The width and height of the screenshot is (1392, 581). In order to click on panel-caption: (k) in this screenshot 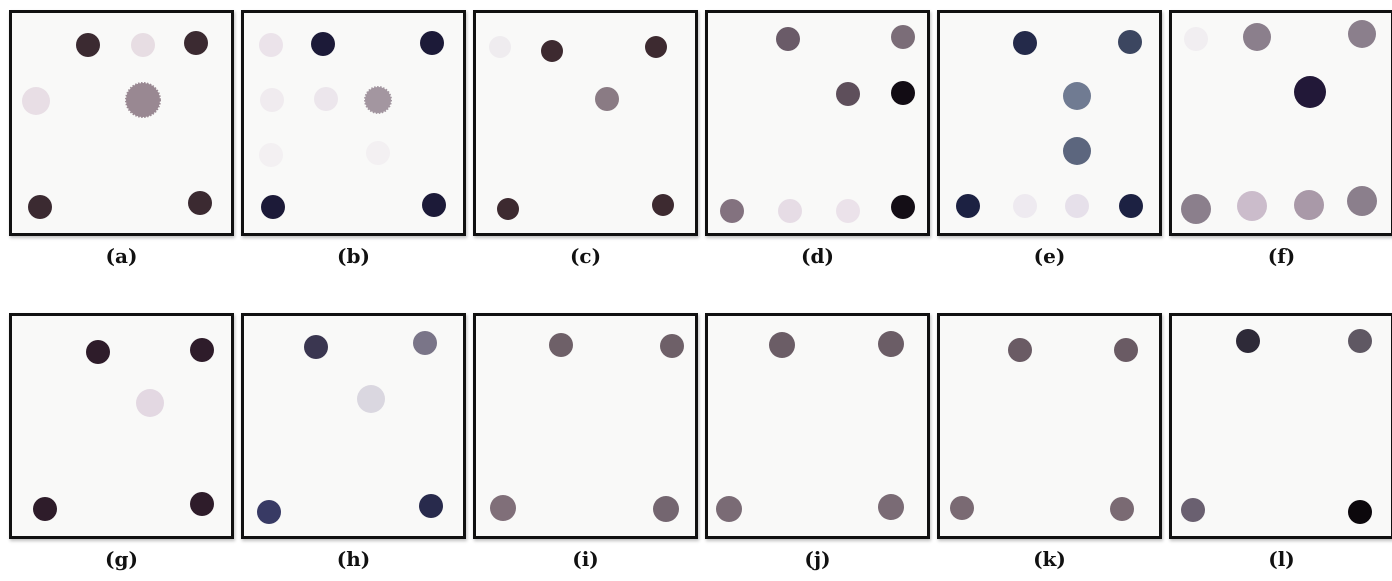, I will do `click(1049, 559)`.